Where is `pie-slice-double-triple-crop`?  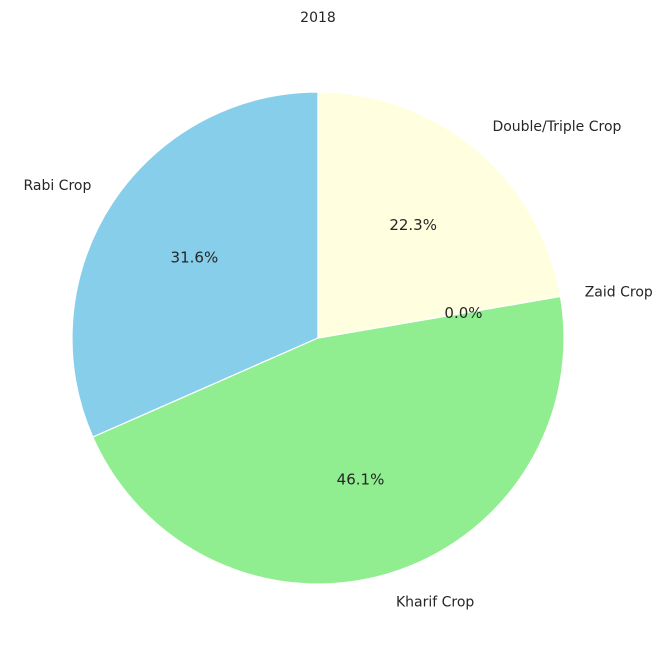
pie-slice-double-triple-crop is located at coordinates (439, 215).